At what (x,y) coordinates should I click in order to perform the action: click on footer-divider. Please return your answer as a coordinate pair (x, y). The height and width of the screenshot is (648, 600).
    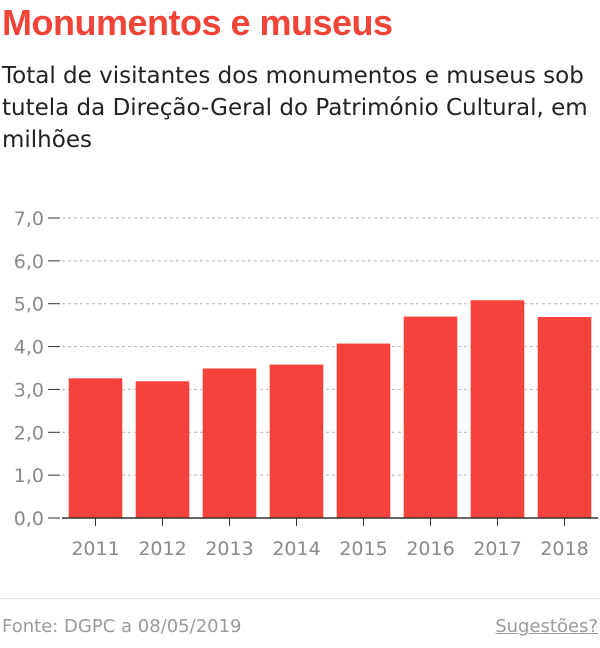
    Looking at the image, I should click on (300, 598).